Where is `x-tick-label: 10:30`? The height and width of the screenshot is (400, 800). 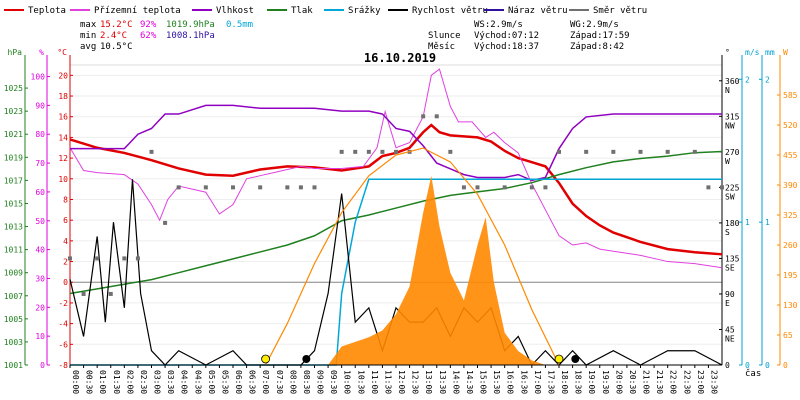 x-tick-label: 10:30 is located at coordinates (360, 382).